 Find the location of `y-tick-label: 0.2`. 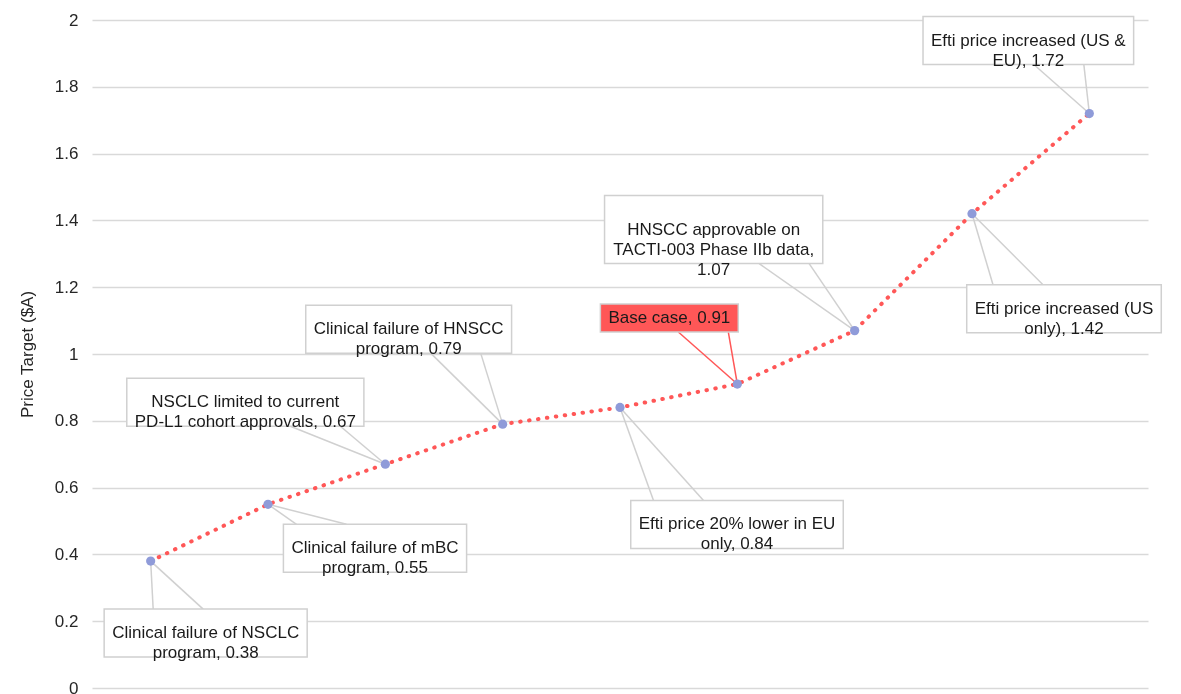

y-tick-label: 0.2 is located at coordinates (66, 621).